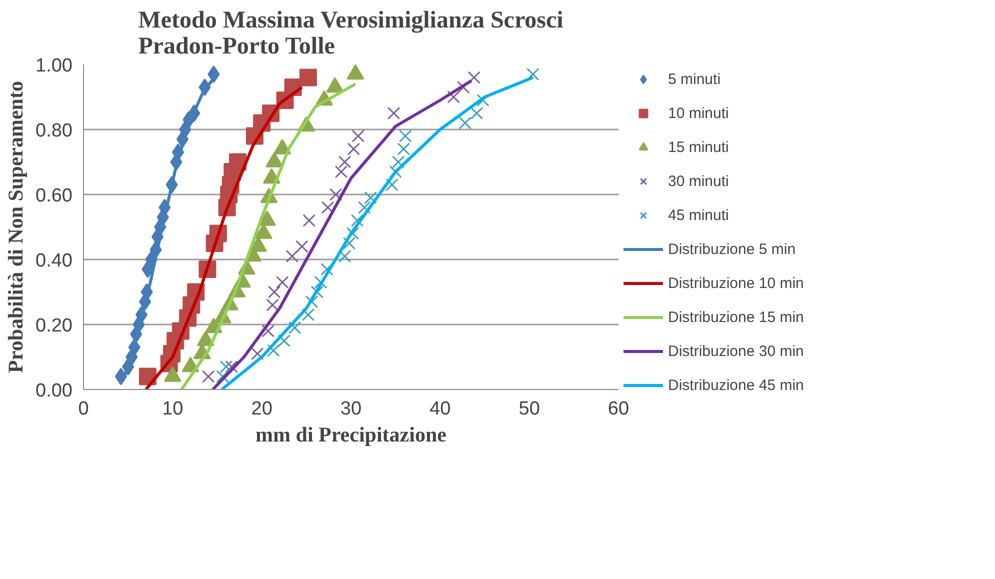 The width and height of the screenshot is (995, 579). I want to click on x-tick-label: 0, so click(83, 409).